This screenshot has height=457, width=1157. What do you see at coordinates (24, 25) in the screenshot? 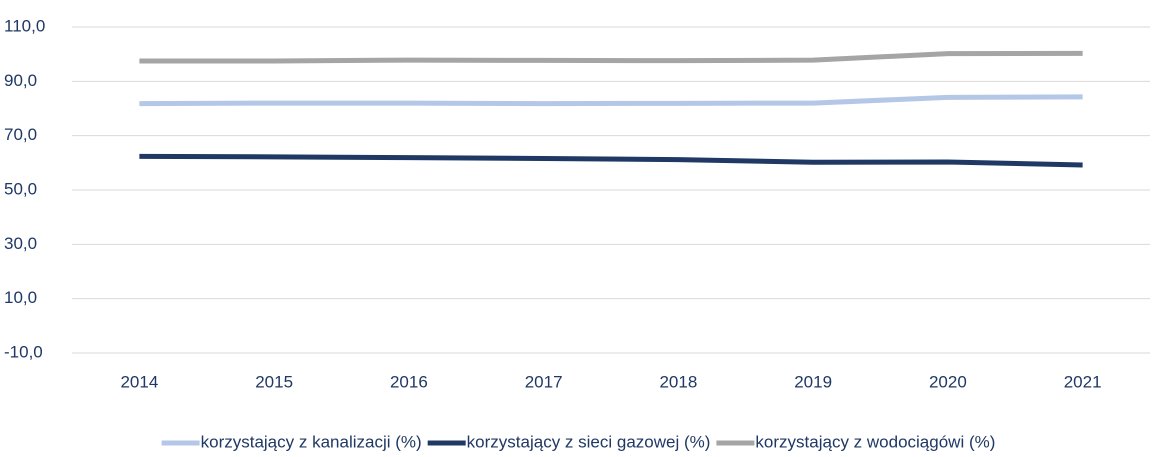
I see `y-tick-label: 110,0` at bounding box center [24, 25].